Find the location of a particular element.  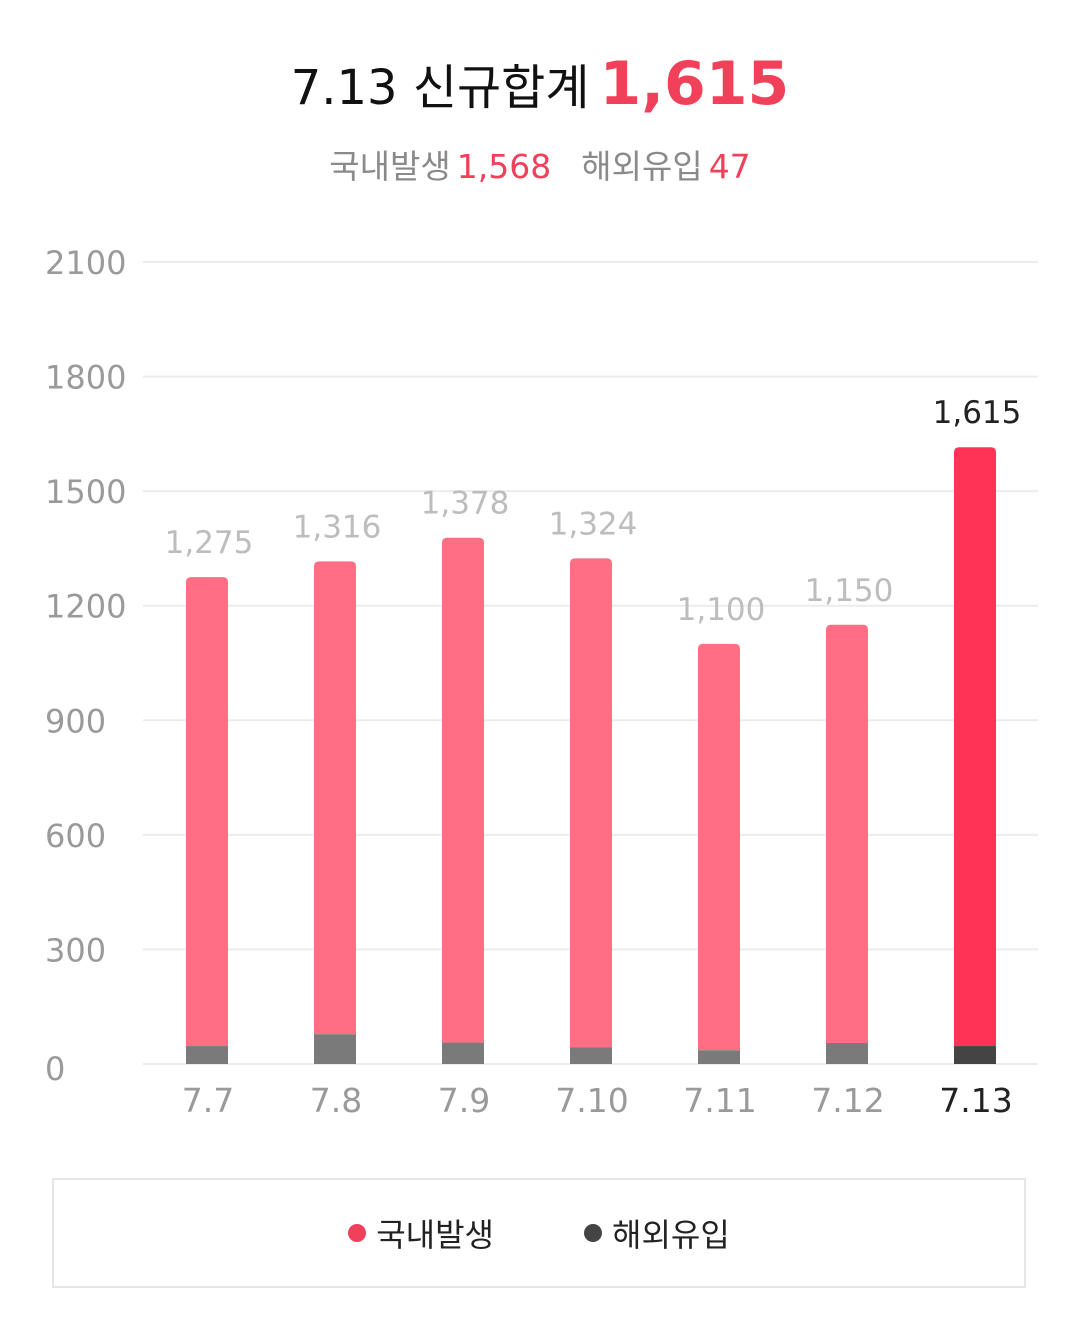

x-tick-label: 7.13 is located at coordinates (975, 1100).